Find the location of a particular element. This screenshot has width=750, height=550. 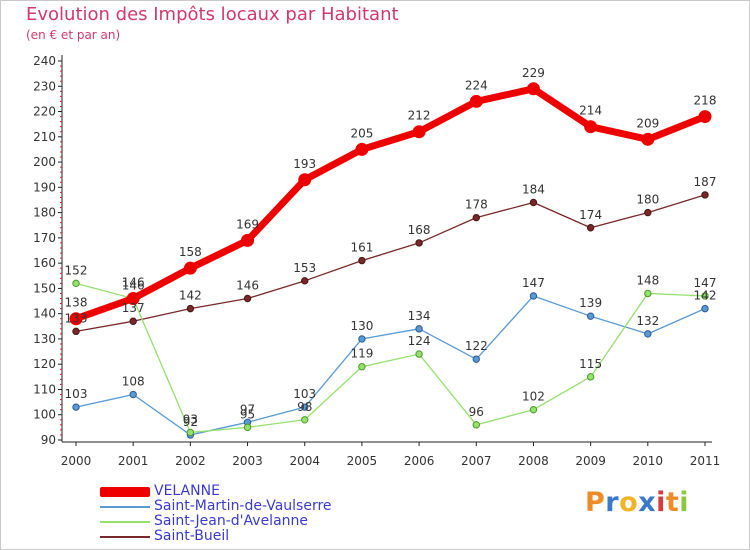

data-label-saint-martin: 97 is located at coordinates (247, 409).